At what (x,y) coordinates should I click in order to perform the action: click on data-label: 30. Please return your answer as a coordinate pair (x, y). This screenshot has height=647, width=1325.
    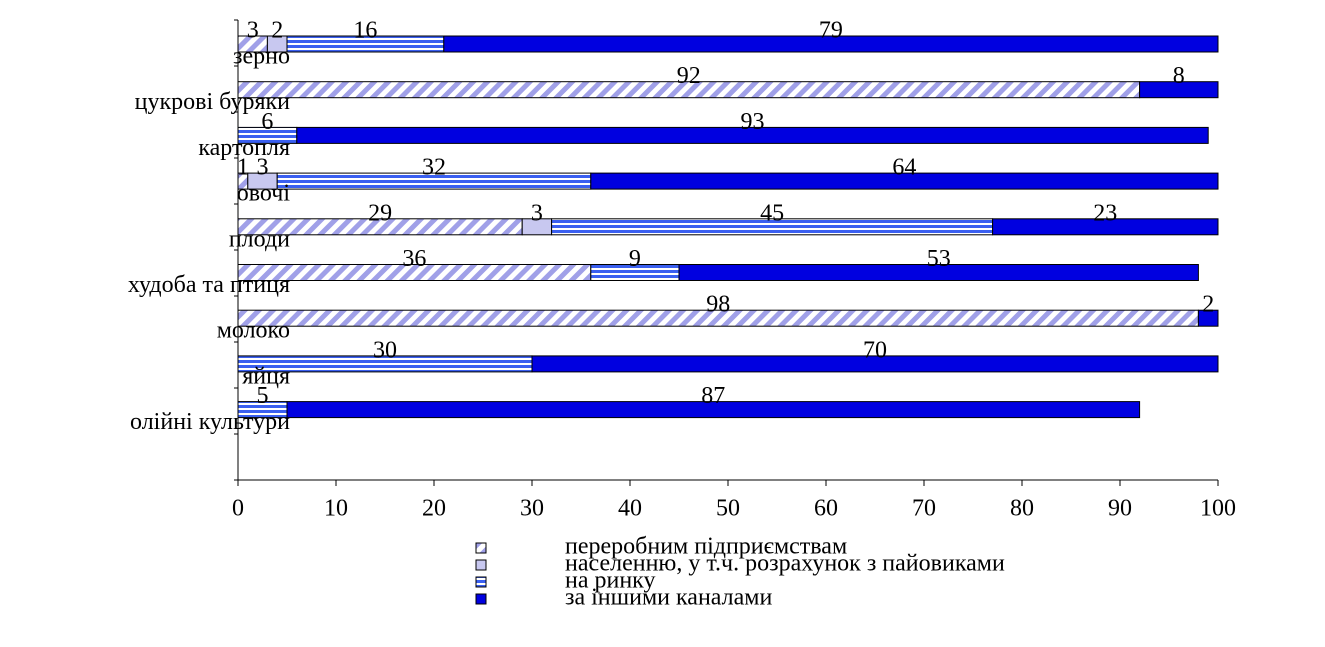
    Looking at the image, I should click on (385, 350).